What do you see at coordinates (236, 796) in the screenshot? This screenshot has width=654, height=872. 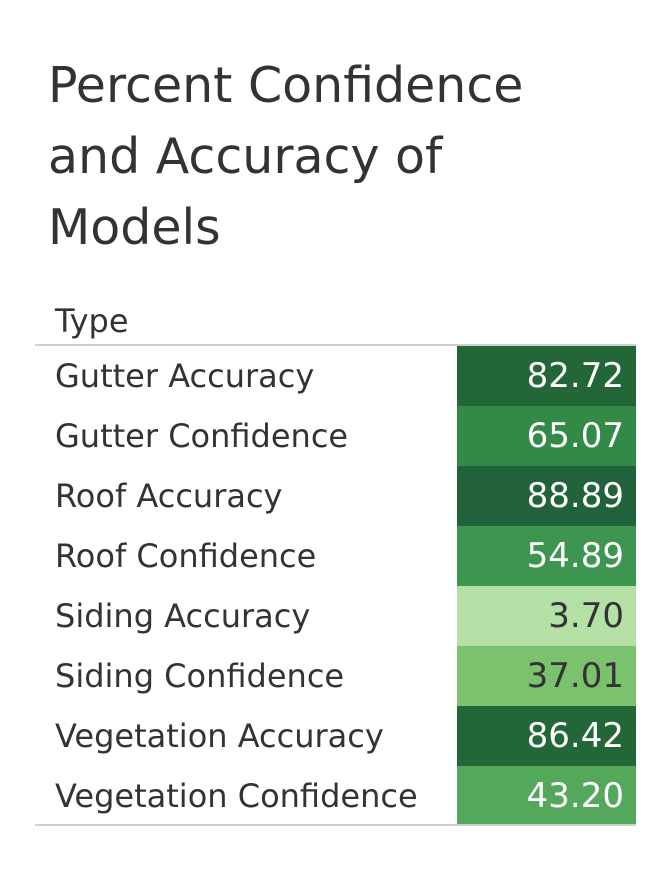 I see `row-label: Vegetation Confidence` at bounding box center [236, 796].